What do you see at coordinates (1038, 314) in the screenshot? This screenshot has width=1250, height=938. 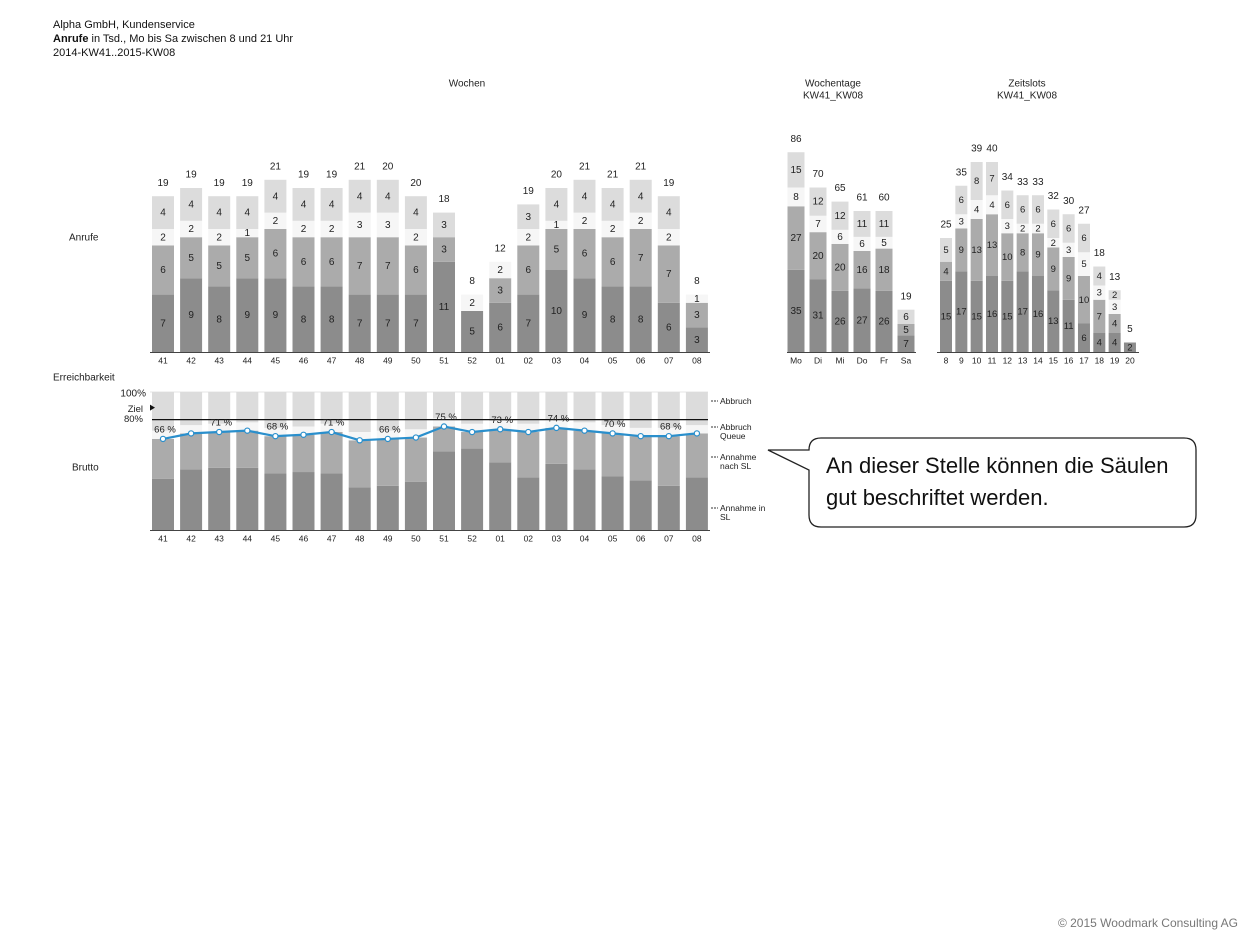 I see `segment-label: 16` at bounding box center [1038, 314].